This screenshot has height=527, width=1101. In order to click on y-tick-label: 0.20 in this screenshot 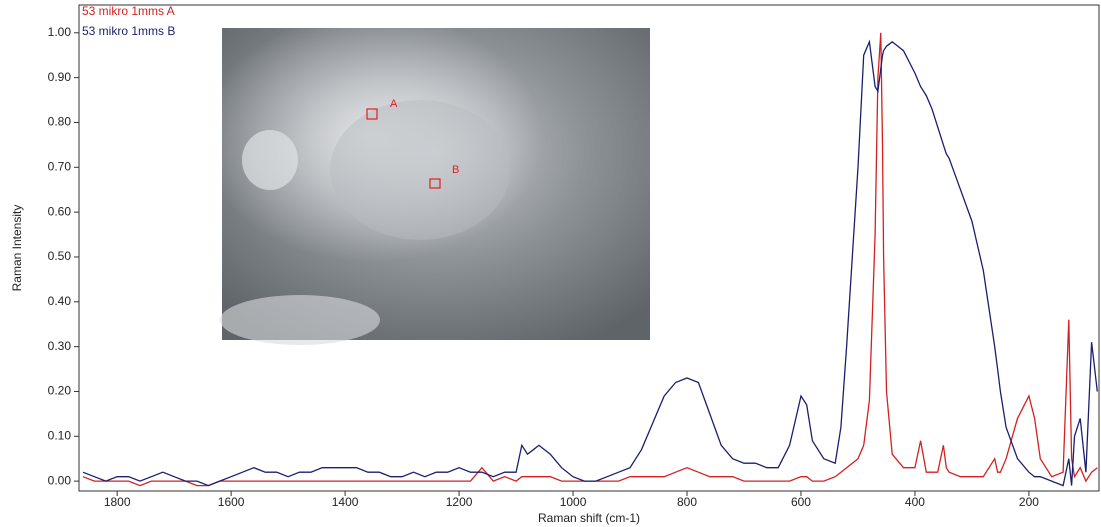, I will do `click(60, 391)`.